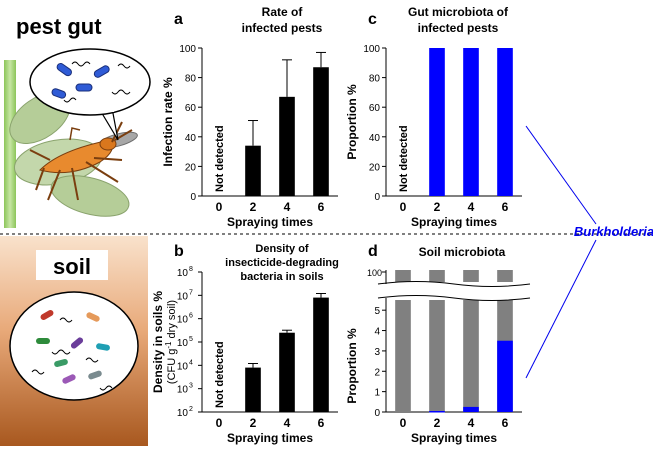 The height and width of the screenshot is (456, 653). I want to click on axis-break-line-lower, so click(454, 298).